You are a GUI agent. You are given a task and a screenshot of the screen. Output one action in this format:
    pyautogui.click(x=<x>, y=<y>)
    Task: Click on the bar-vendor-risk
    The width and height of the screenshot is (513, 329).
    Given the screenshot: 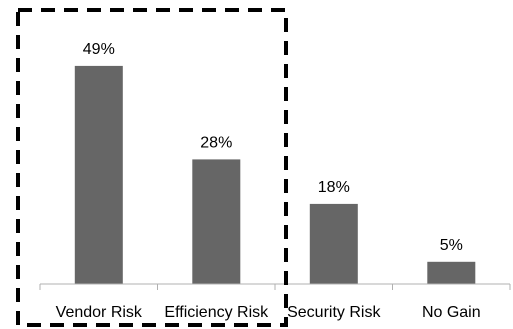 What is the action you would take?
    pyautogui.click(x=98, y=175)
    